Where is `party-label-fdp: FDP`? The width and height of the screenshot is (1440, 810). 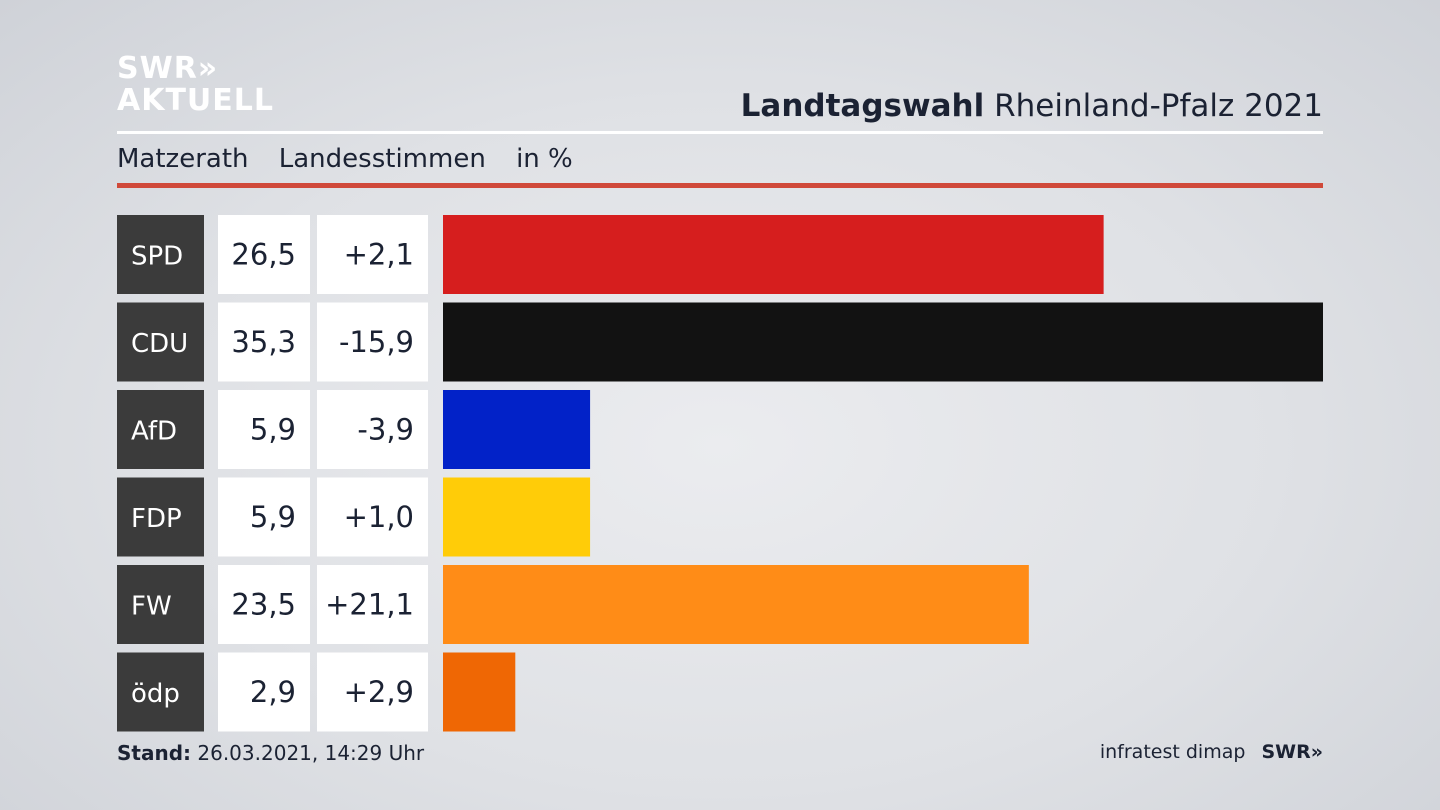
party-label-fdp: FDP is located at coordinates (156, 519).